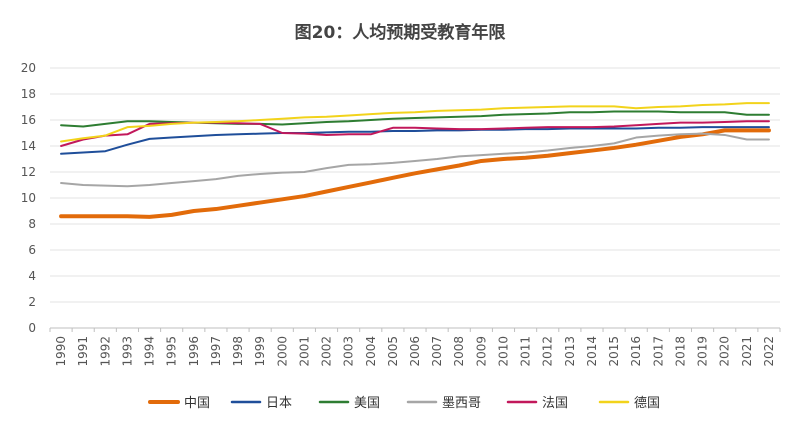 The height and width of the screenshot is (425, 800). Describe the element at coordinates (32, 302) in the screenshot. I see `y-tick-label: 2` at that location.